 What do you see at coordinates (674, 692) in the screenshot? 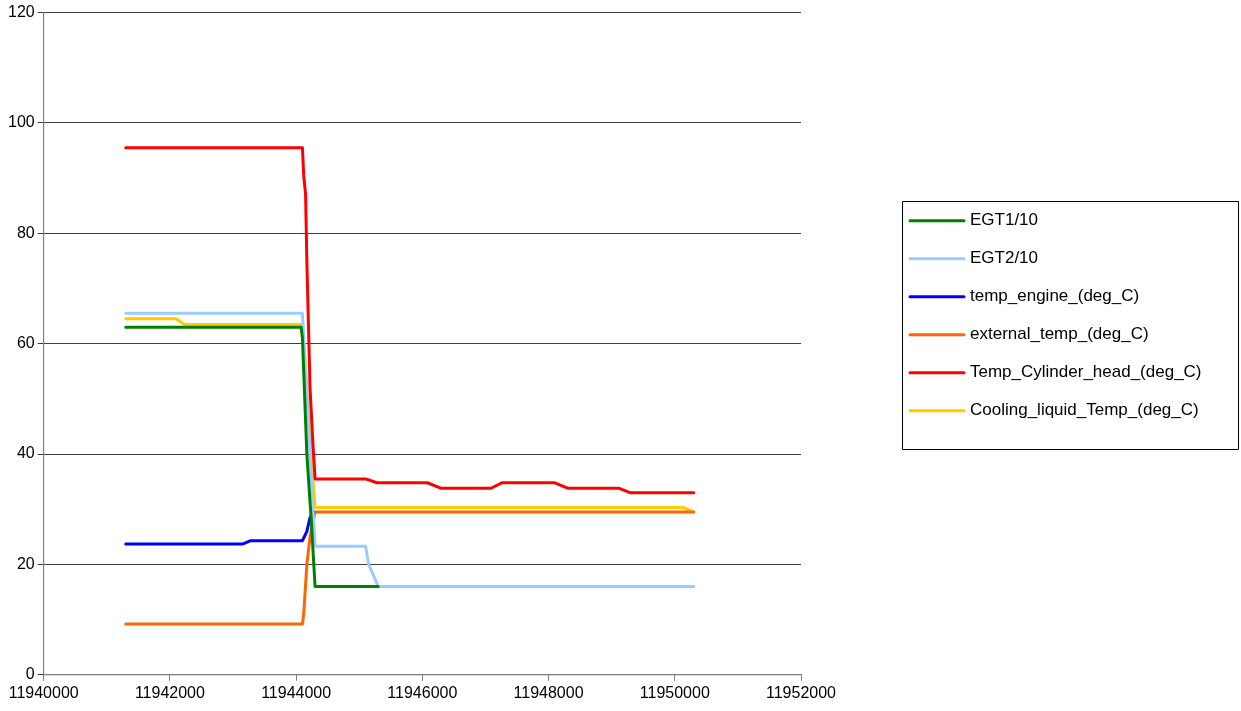
I see `x-tick-label: 11950000` at bounding box center [674, 692].